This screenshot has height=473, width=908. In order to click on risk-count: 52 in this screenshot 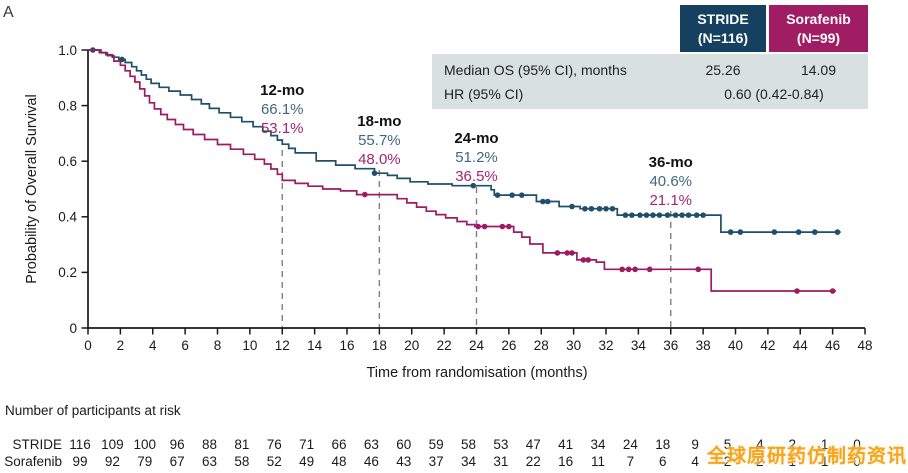, I will do `click(274, 461)`.